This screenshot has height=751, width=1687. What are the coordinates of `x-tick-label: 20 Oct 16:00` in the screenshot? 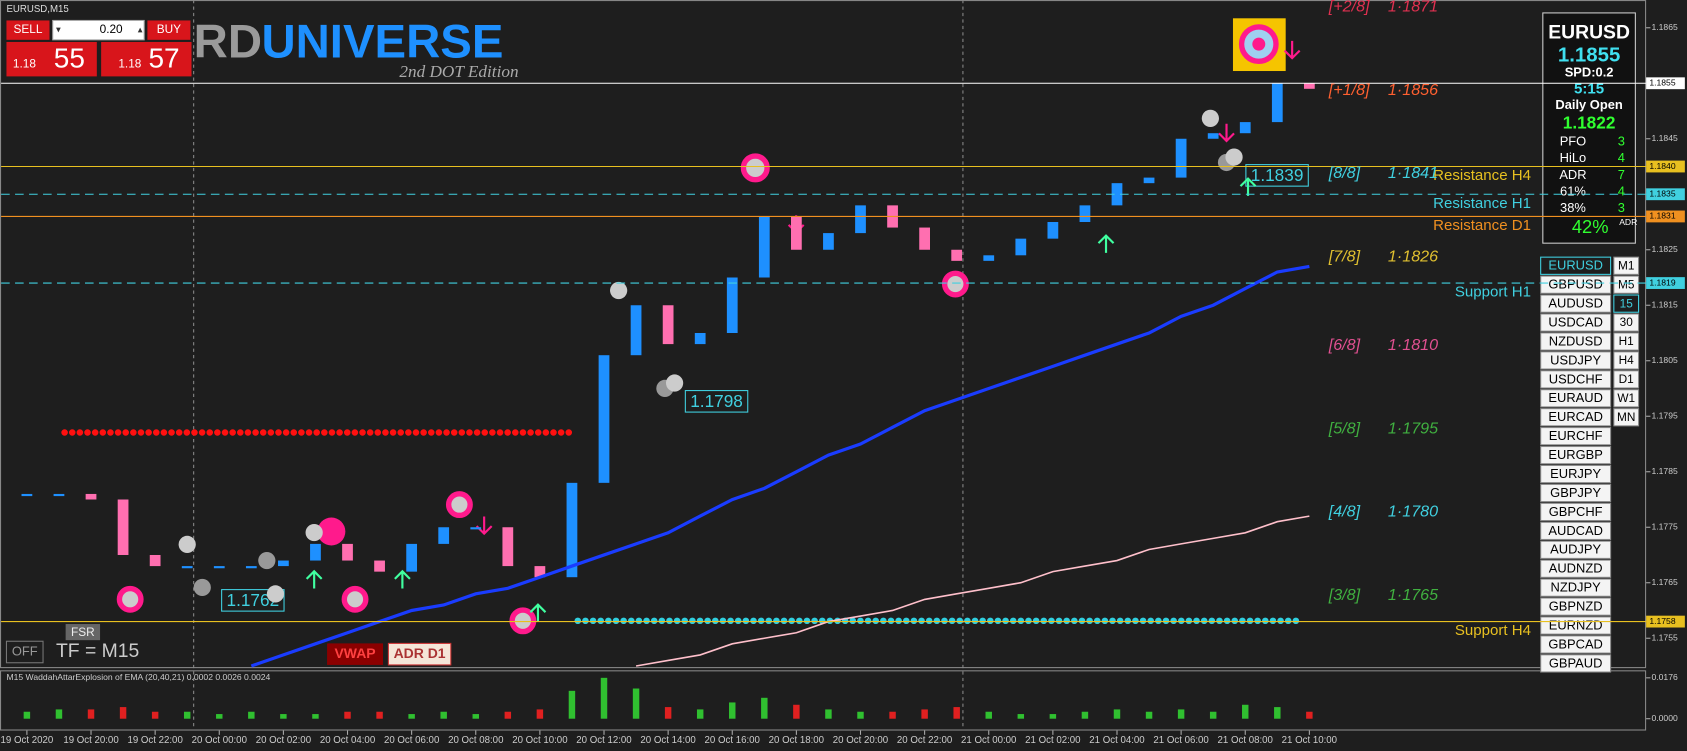 It's located at (732, 740).